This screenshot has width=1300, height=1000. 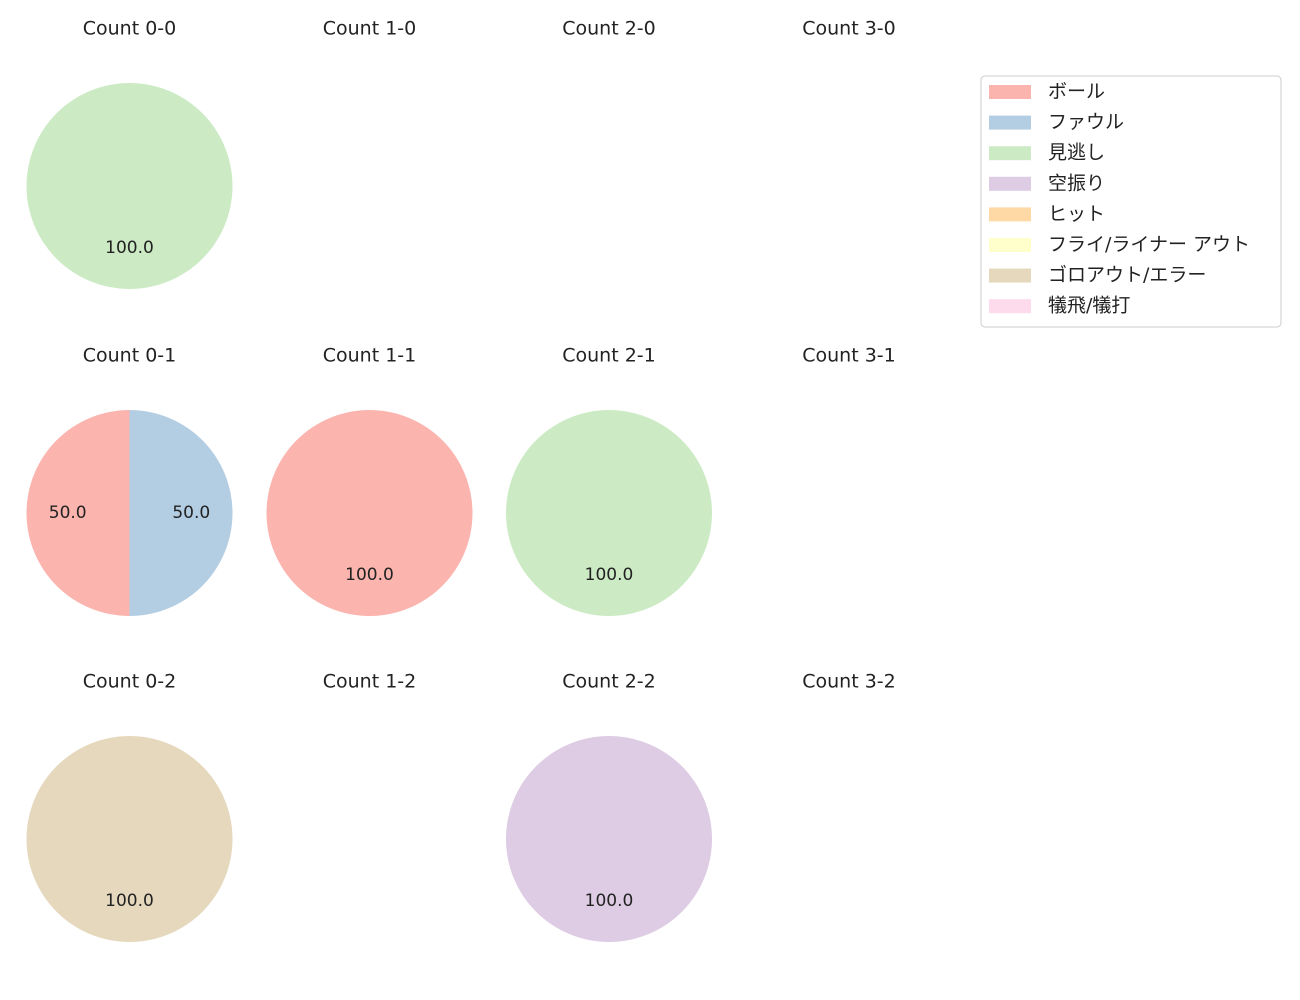 What do you see at coordinates (1086, 122) in the screenshot?
I see `legend-label: ファウル` at bounding box center [1086, 122].